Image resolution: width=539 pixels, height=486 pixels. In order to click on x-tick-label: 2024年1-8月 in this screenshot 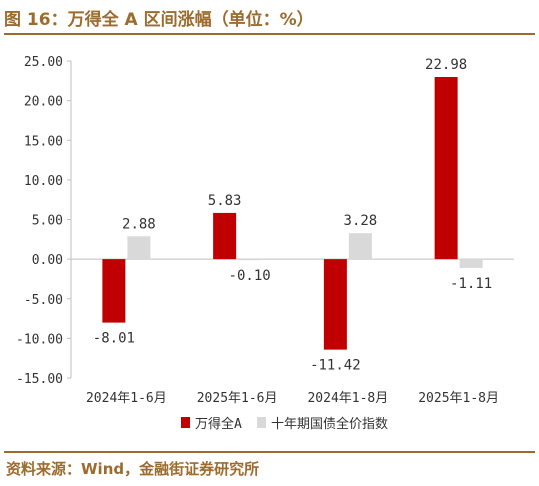, I will do `click(347, 398)`.